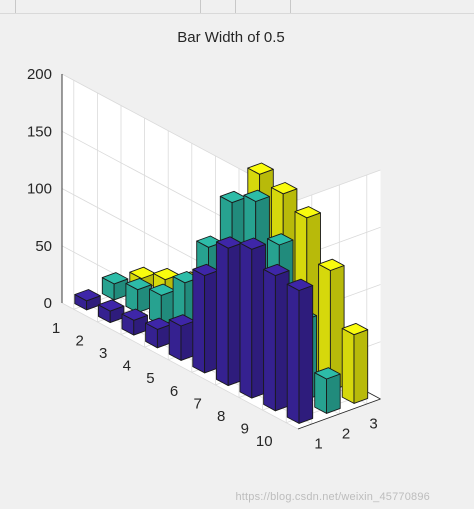  What do you see at coordinates (127, 366) in the screenshot?
I see `row-tick-label: 4` at bounding box center [127, 366].